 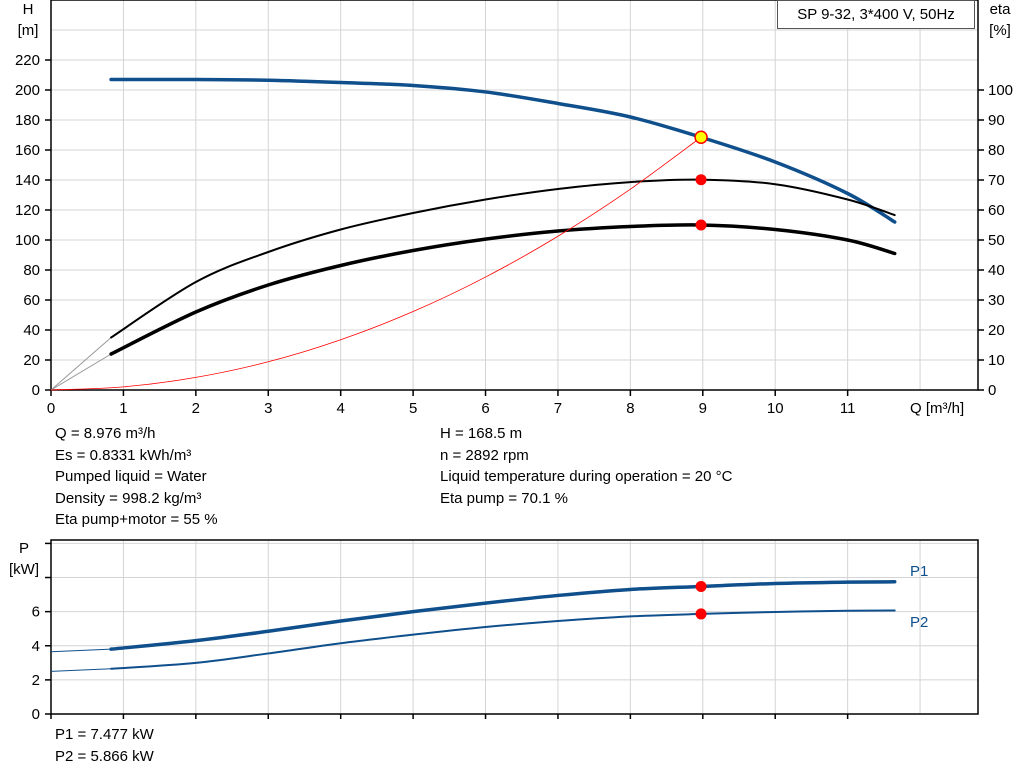 What do you see at coordinates (630, 408) in the screenshot?
I see `x-tick-label: 8` at bounding box center [630, 408].